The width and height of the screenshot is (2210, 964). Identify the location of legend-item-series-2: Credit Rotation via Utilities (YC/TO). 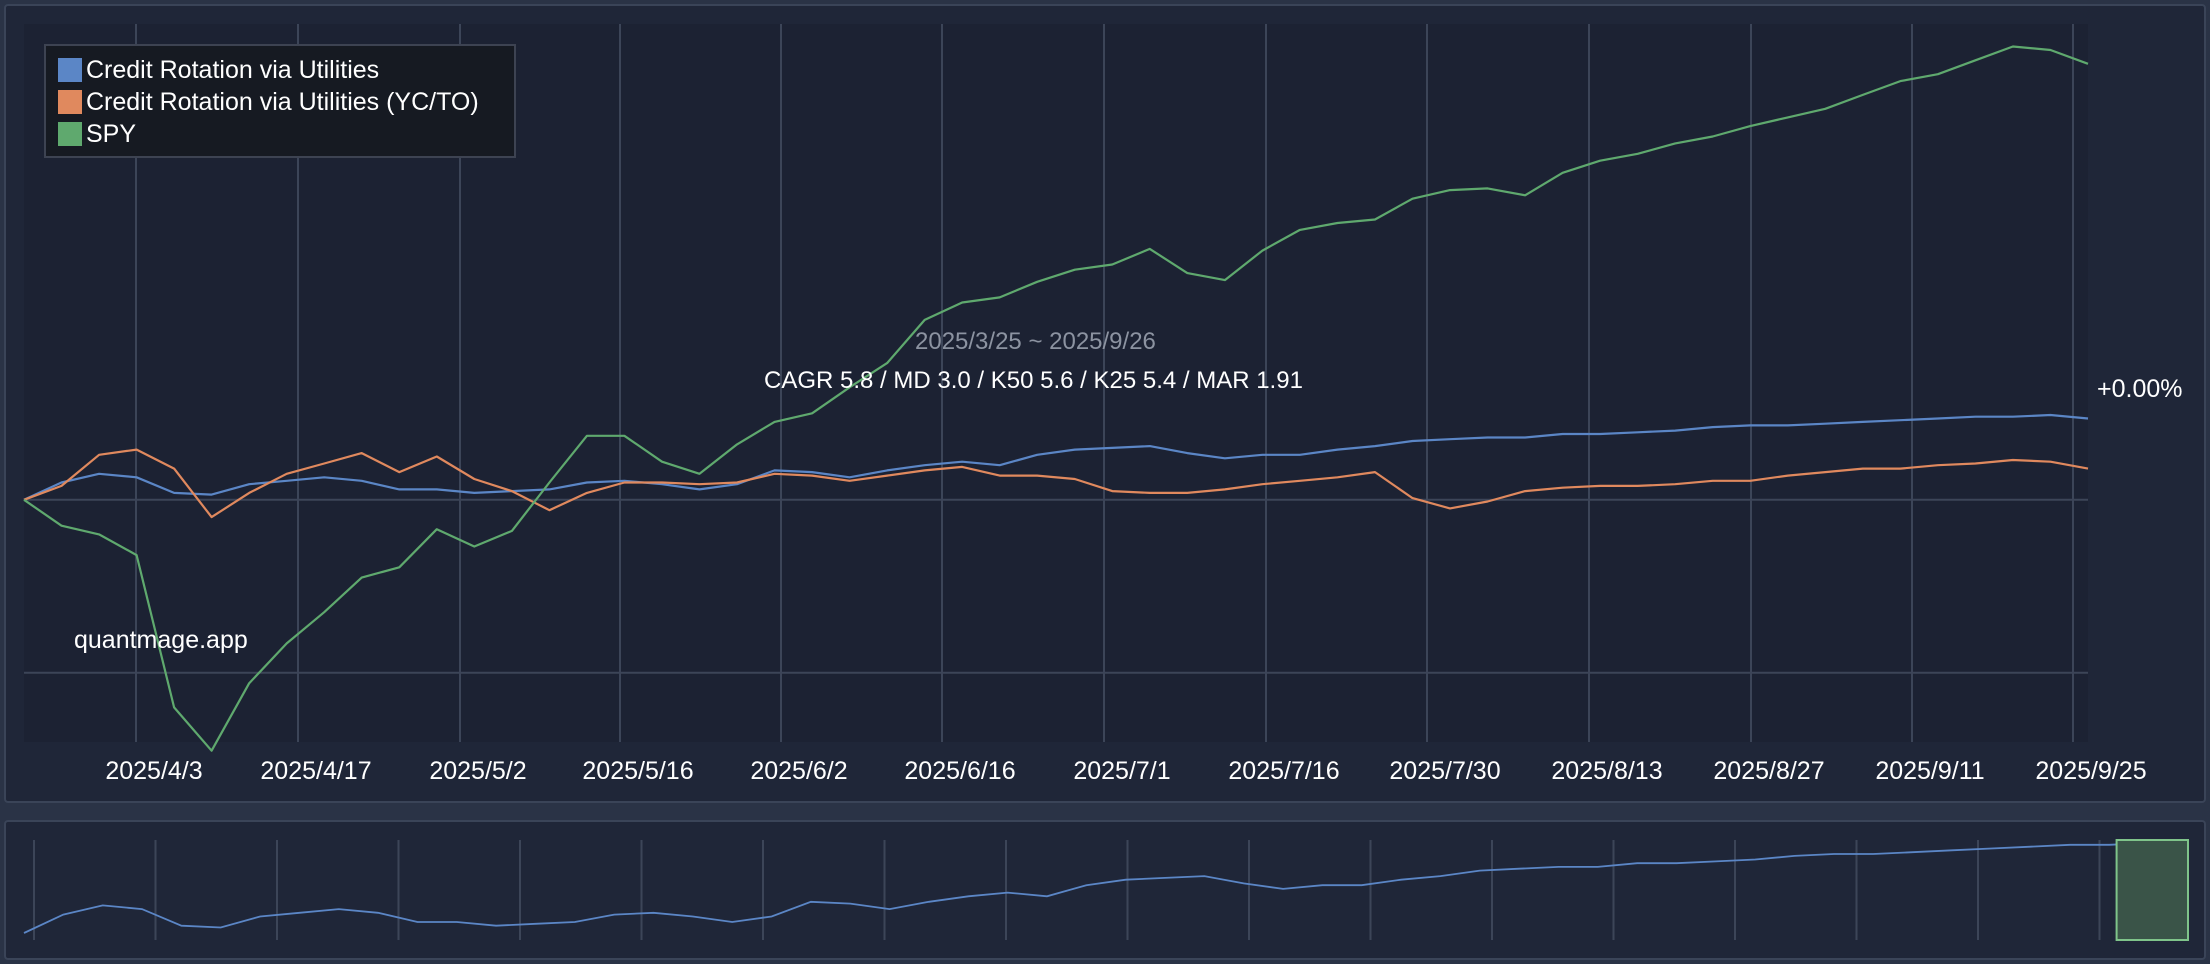
(286, 102).